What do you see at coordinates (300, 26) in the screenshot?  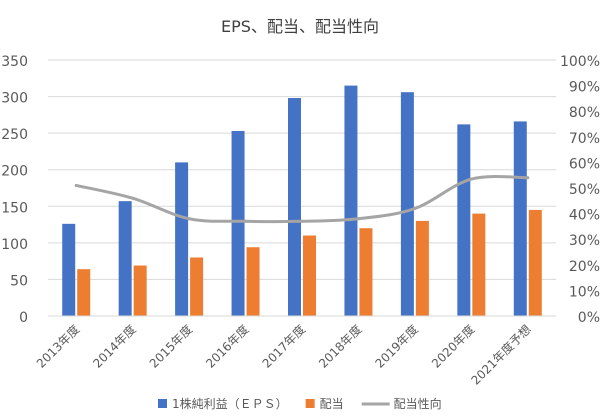 I see `chart-title: EPS、配当、配当性向` at bounding box center [300, 26].